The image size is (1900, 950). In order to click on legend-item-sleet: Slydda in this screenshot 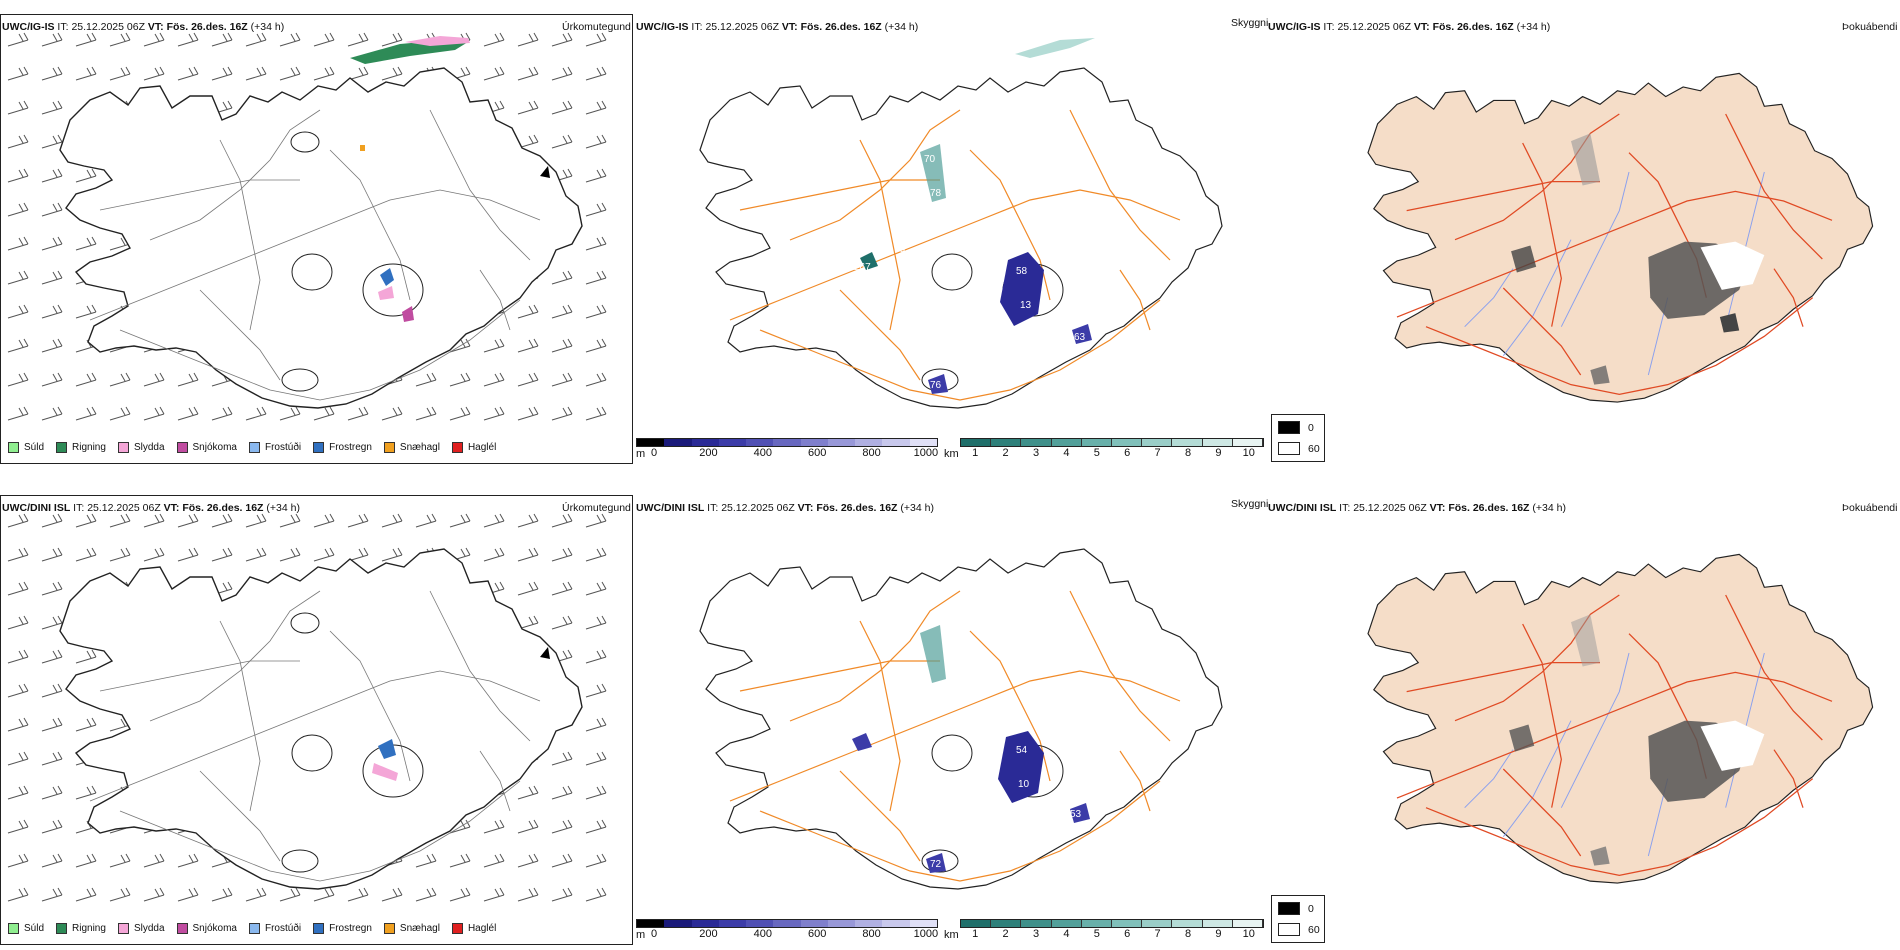, I will do `click(141, 928)`.